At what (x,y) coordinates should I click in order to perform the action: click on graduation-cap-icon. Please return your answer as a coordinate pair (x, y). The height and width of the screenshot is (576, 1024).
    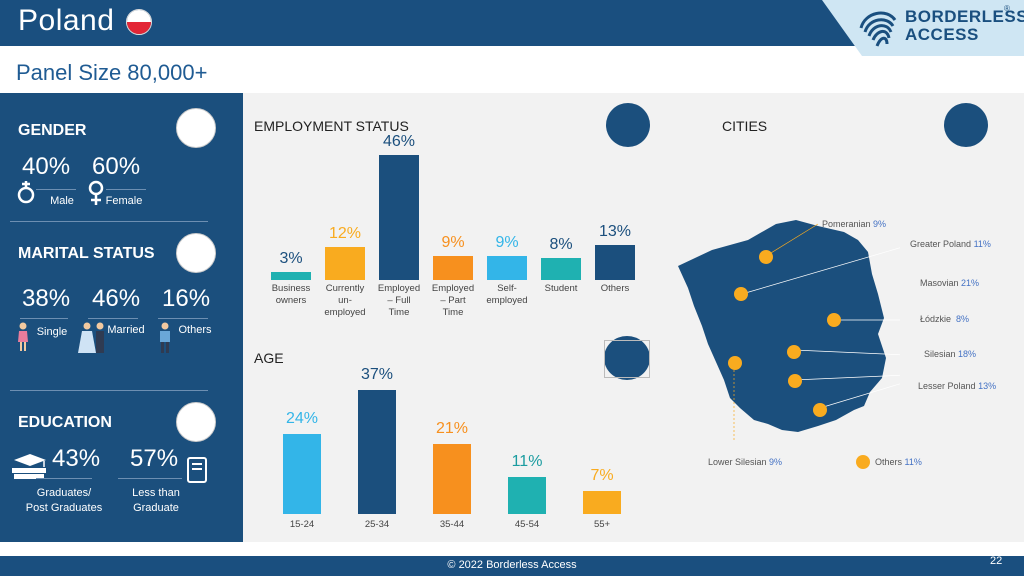
    Looking at the image, I should click on (29, 466).